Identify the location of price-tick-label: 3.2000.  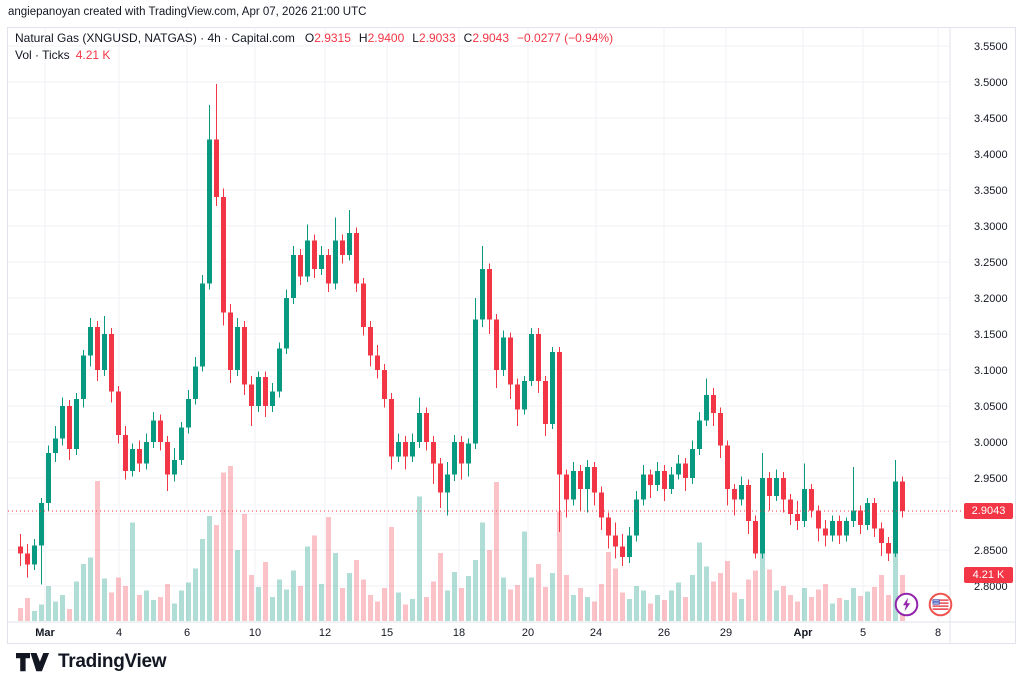
(991, 299).